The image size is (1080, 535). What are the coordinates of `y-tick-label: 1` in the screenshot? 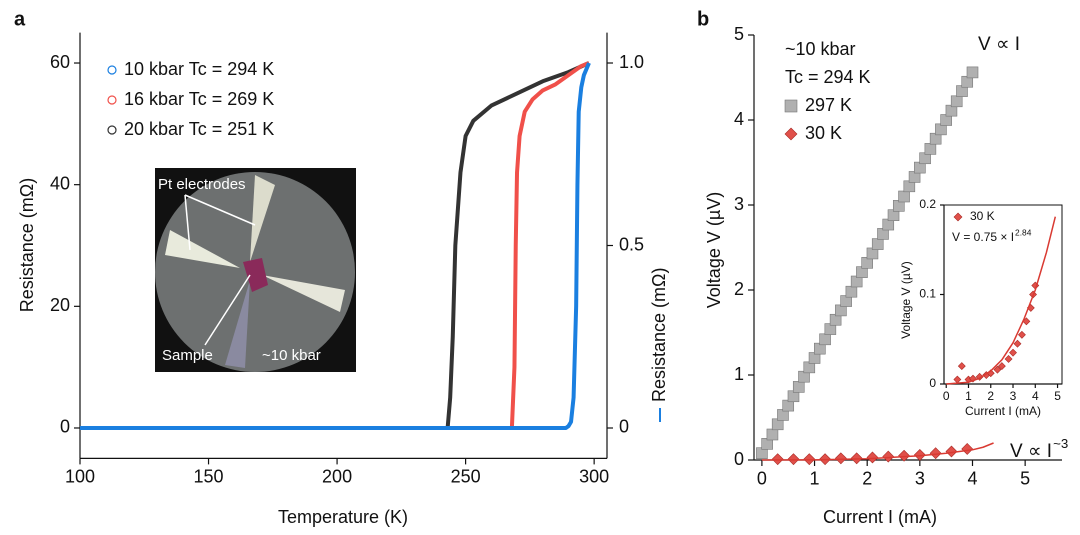 It's located at (739, 374).